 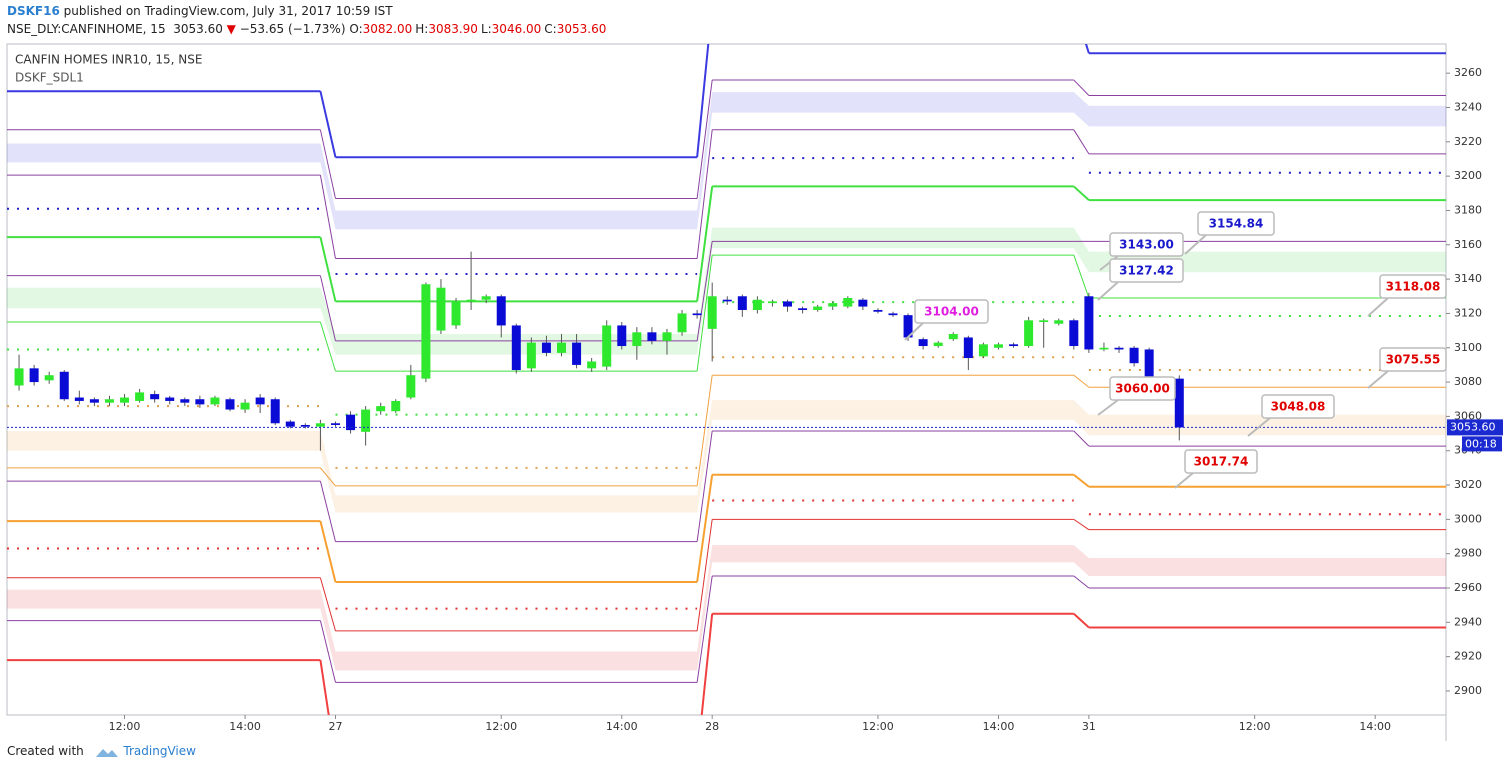 What do you see at coordinates (1468, 553) in the screenshot?
I see `y-tick-label: 2980` at bounding box center [1468, 553].